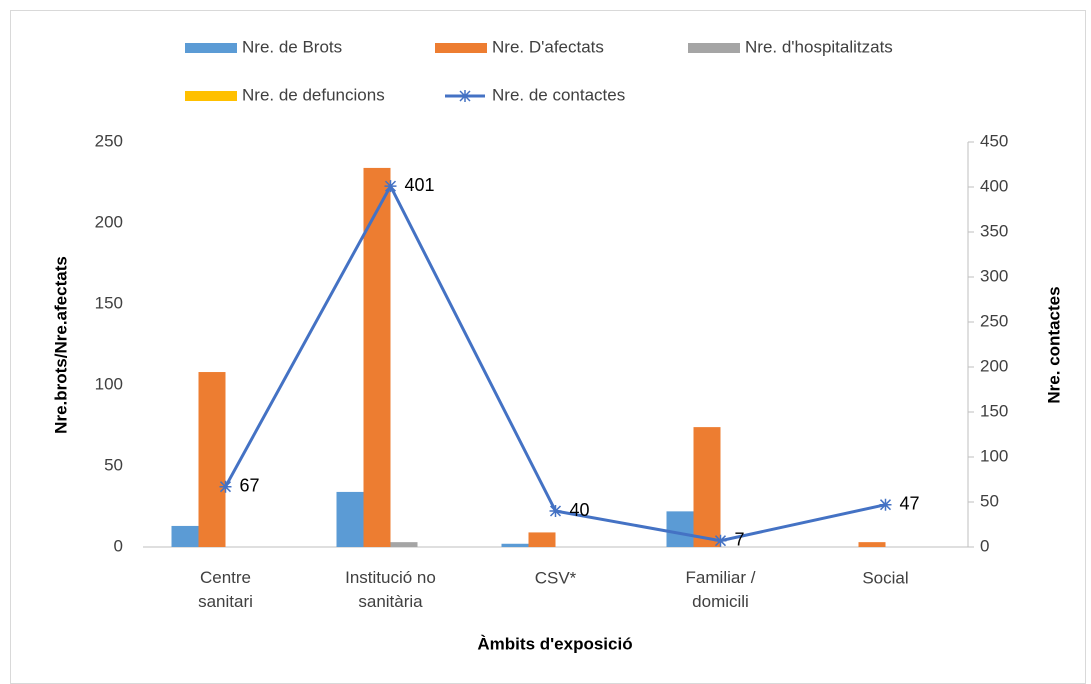 This screenshot has width=1091, height=684. What do you see at coordinates (989, 500) in the screenshot?
I see `y2-tick-label: 50` at bounding box center [989, 500].